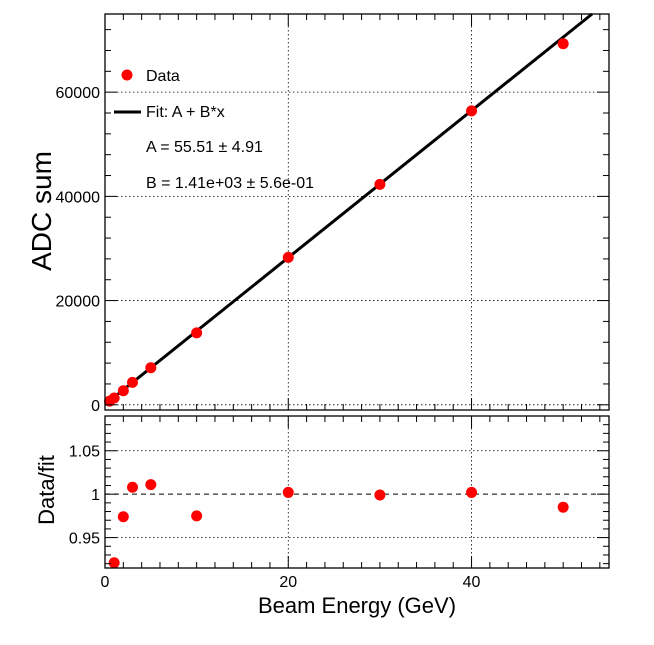  What do you see at coordinates (78, 93) in the screenshot?
I see `y-tick-label: 60000` at bounding box center [78, 93].